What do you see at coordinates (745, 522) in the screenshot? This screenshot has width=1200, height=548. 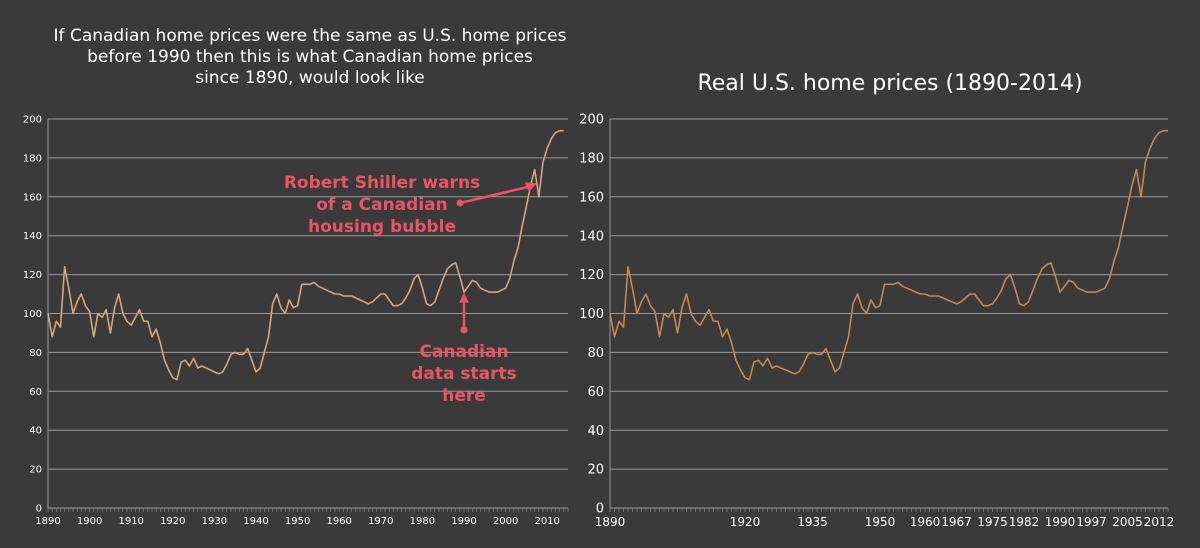 I see `right-x-tick-label: 1920` at bounding box center [745, 522].